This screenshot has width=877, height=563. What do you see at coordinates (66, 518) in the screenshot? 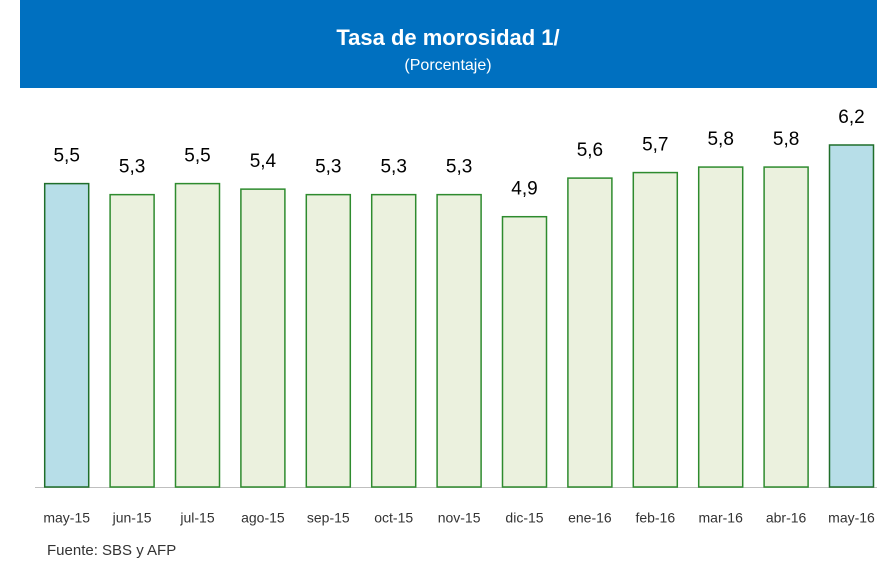
I see `x-tick-label: may-15` at bounding box center [66, 518].